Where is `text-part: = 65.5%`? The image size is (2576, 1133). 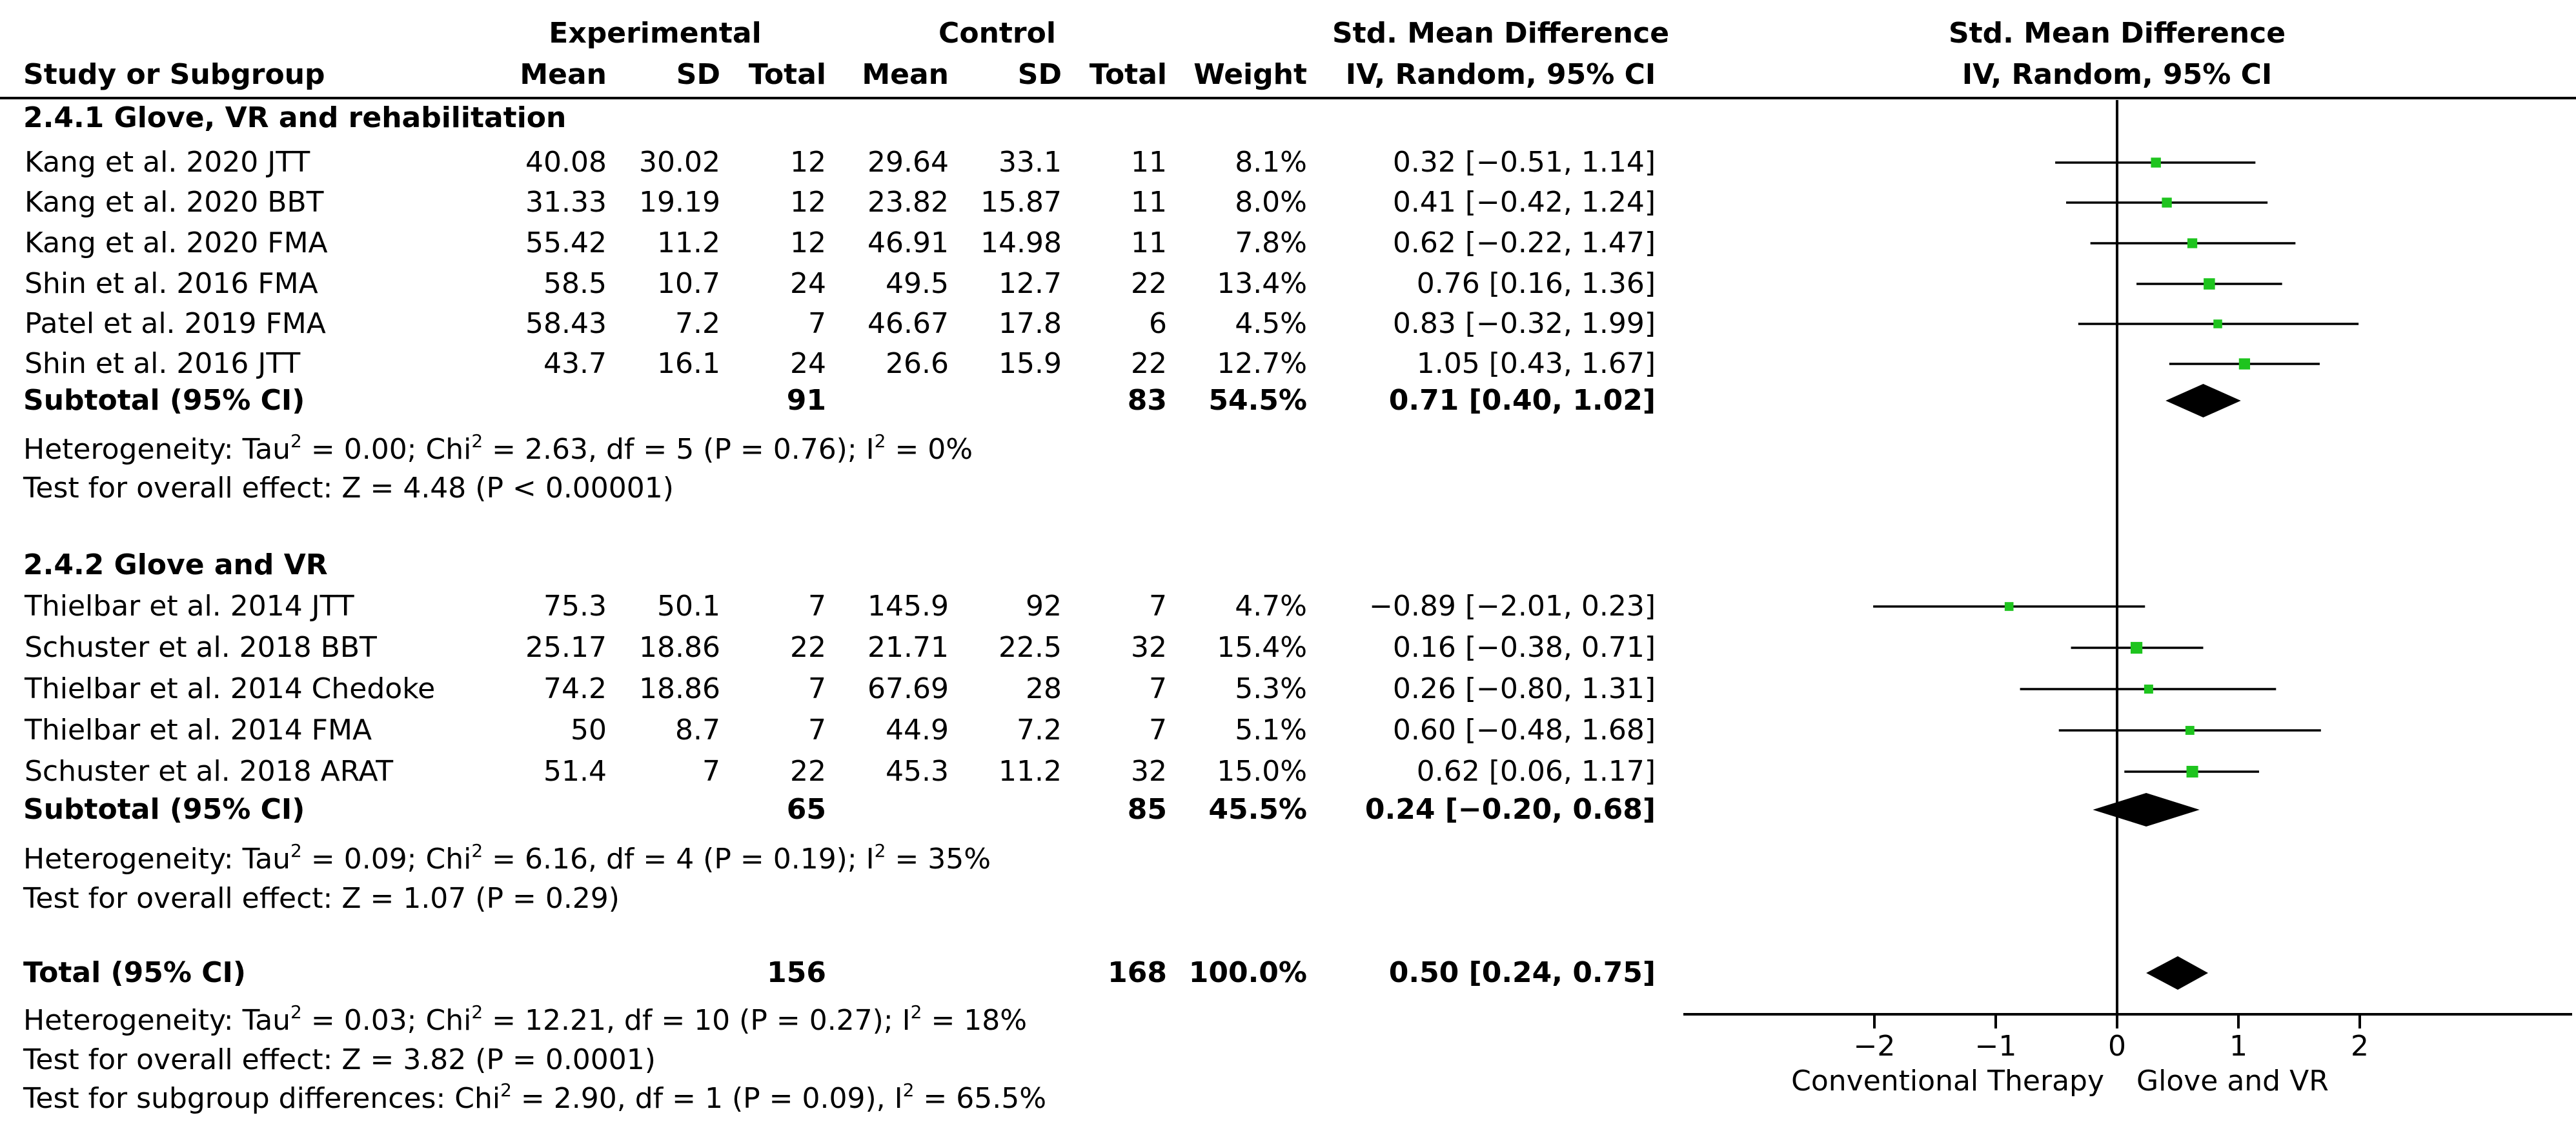 text-part: = 65.5% is located at coordinates (980, 1098).